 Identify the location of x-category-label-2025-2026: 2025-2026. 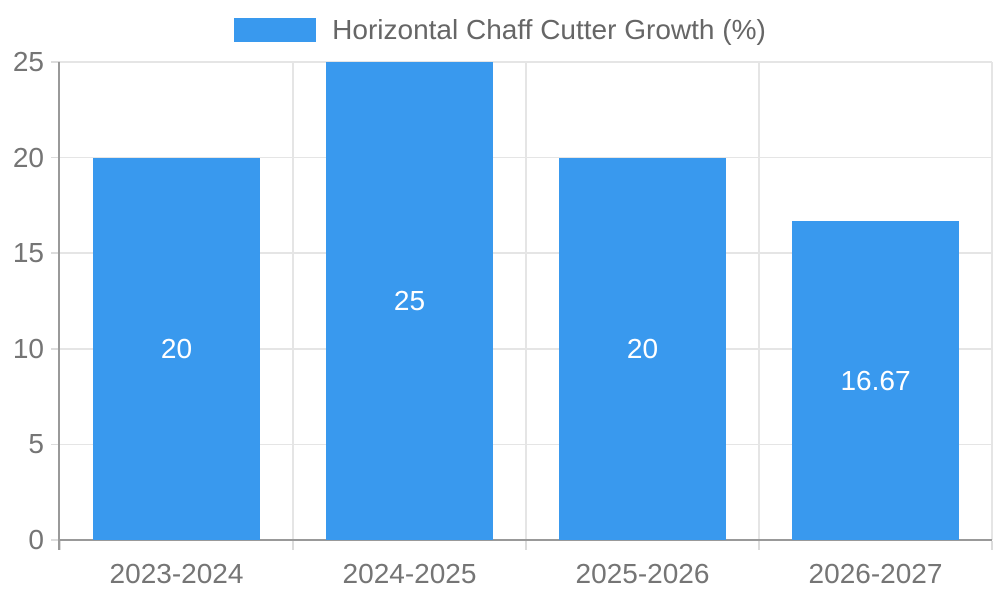
(642, 573).